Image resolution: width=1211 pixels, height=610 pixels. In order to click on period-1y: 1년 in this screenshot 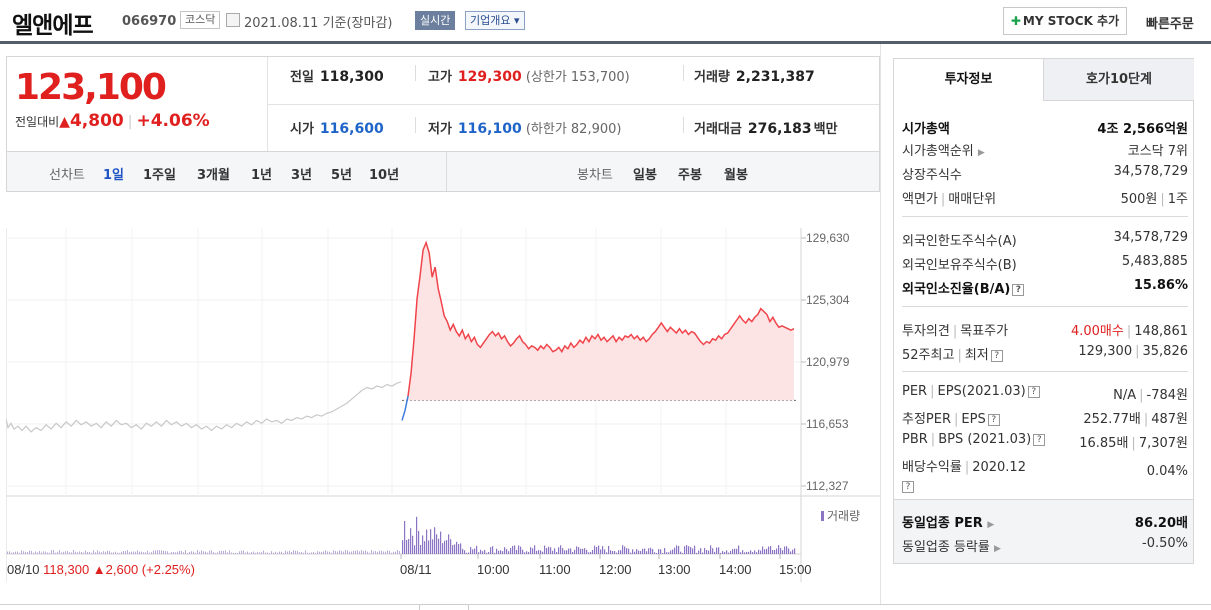, I will do `click(262, 175)`.